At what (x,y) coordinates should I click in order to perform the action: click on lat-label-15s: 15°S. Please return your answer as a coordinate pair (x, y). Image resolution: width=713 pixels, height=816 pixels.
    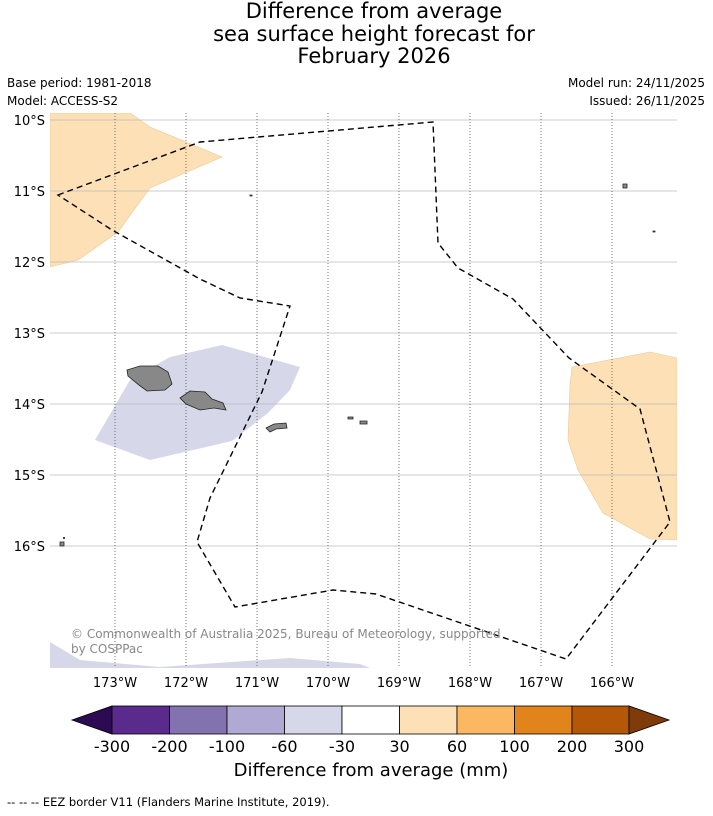
    Looking at the image, I should click on (29, 476).